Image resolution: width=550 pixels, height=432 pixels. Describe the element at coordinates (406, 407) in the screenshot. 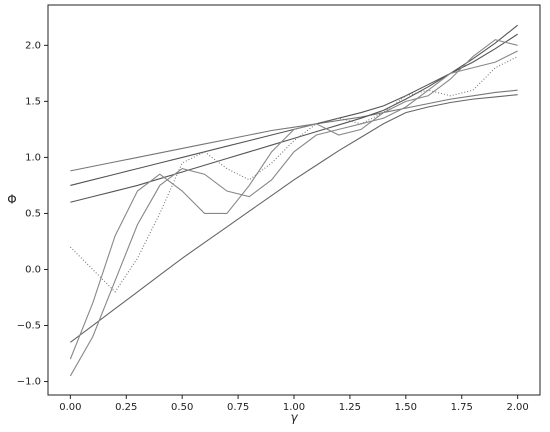

I see `x-tick-label: 1.50` at that location.